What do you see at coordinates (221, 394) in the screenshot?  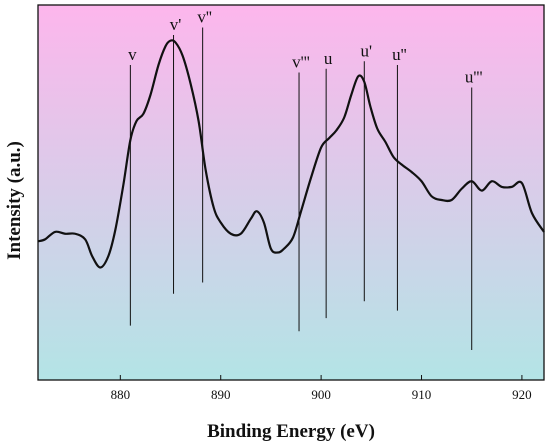 I see `x-tick-label: 890` at bounding box center [221, 394].